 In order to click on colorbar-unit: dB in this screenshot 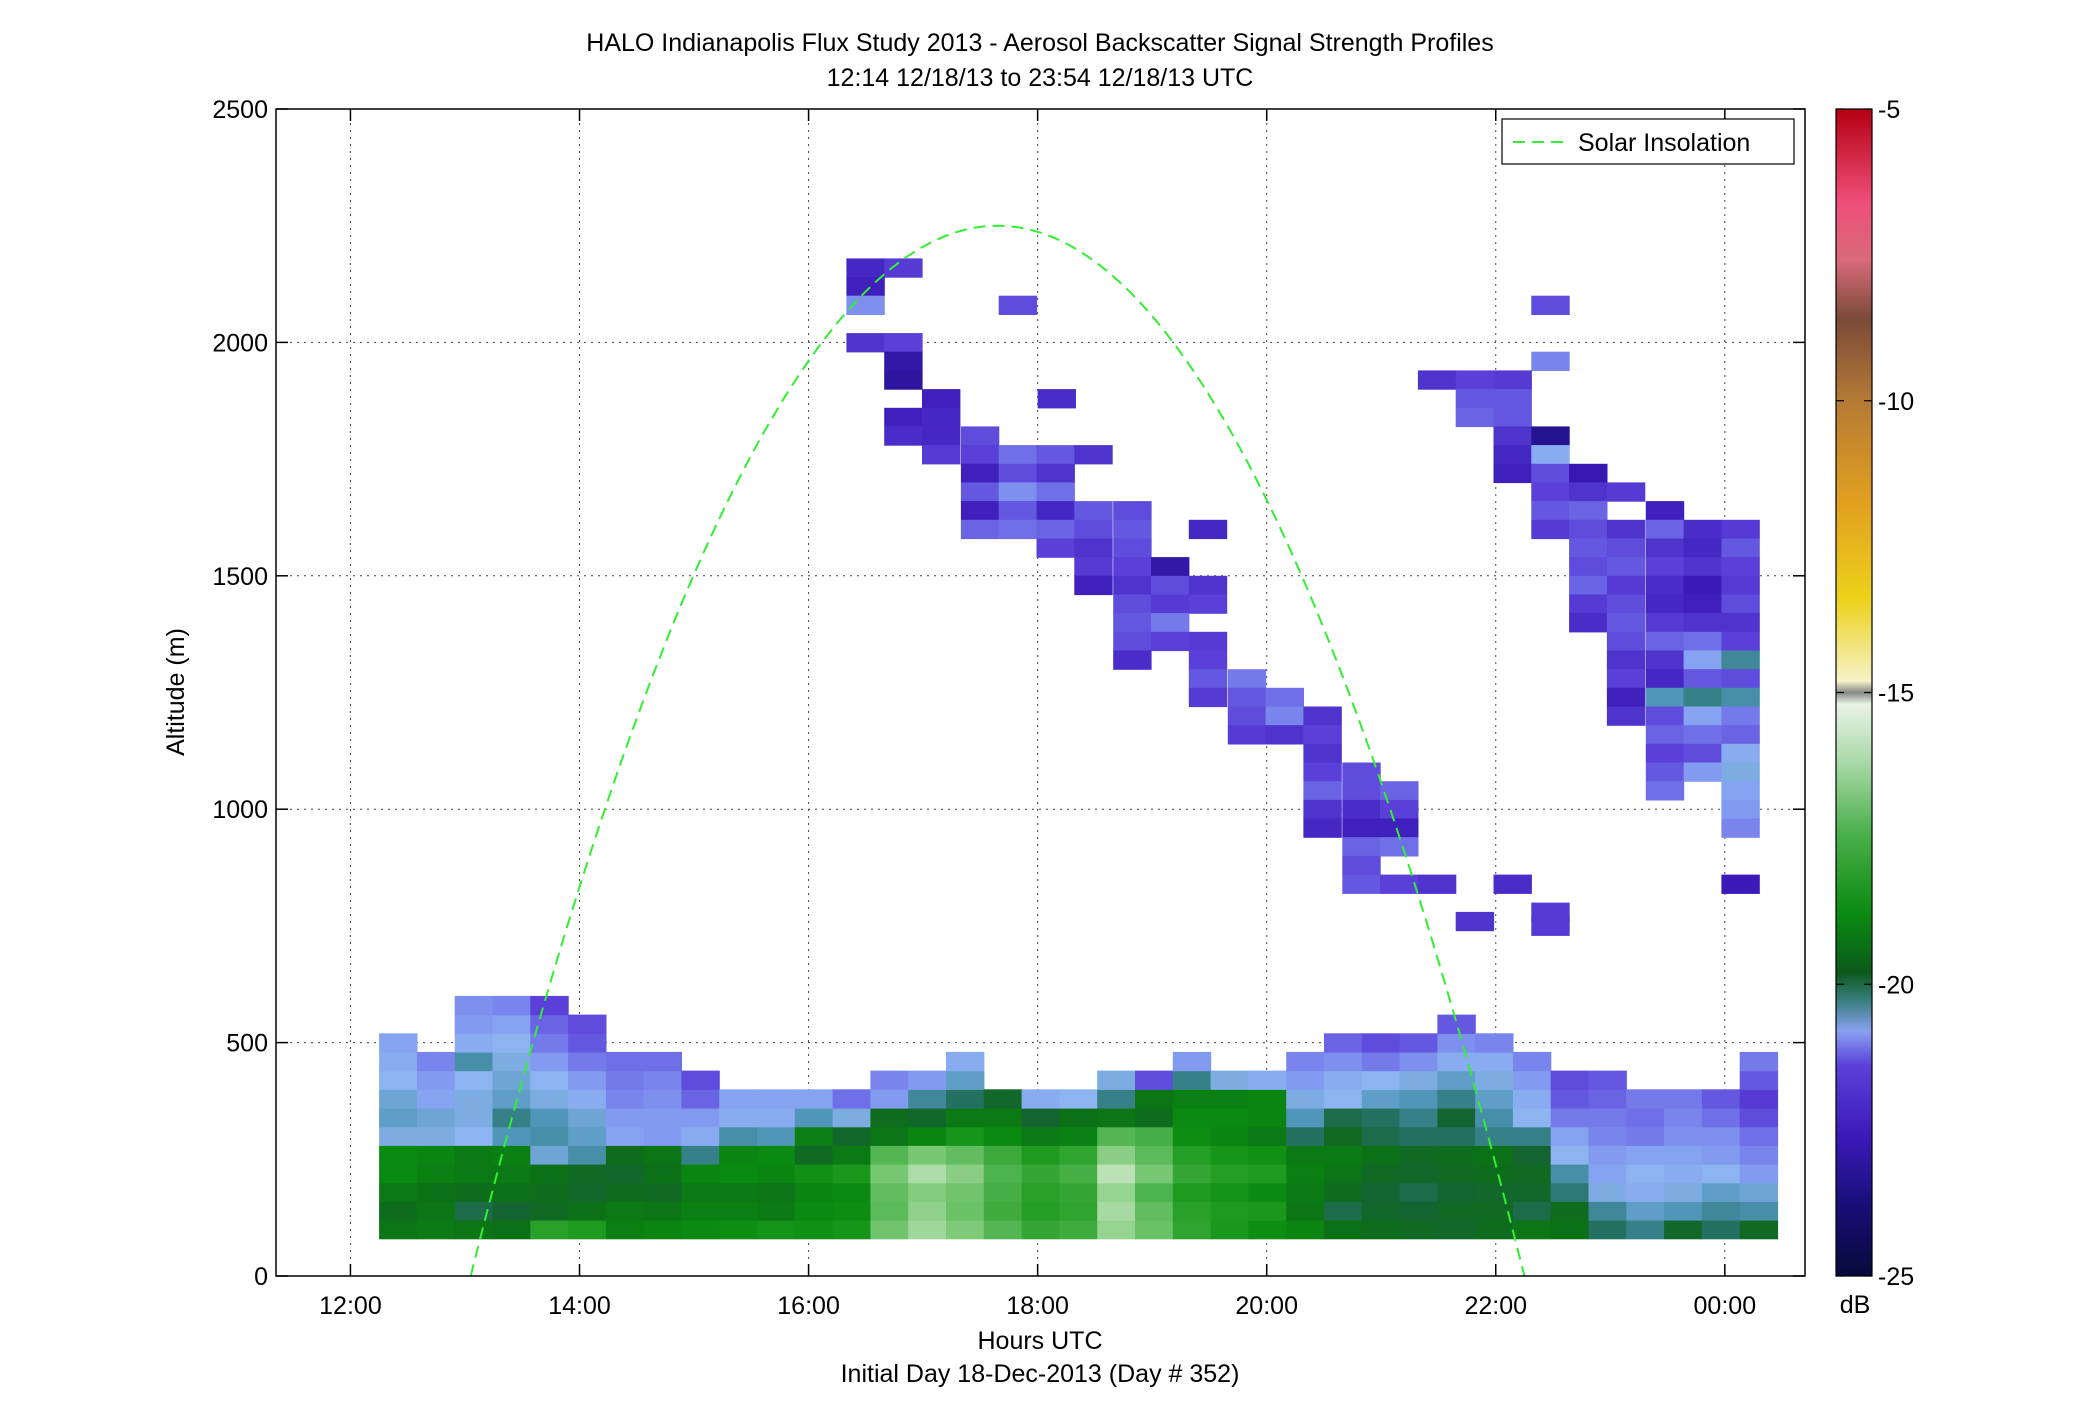, I will do `click(1855, 1305)`.